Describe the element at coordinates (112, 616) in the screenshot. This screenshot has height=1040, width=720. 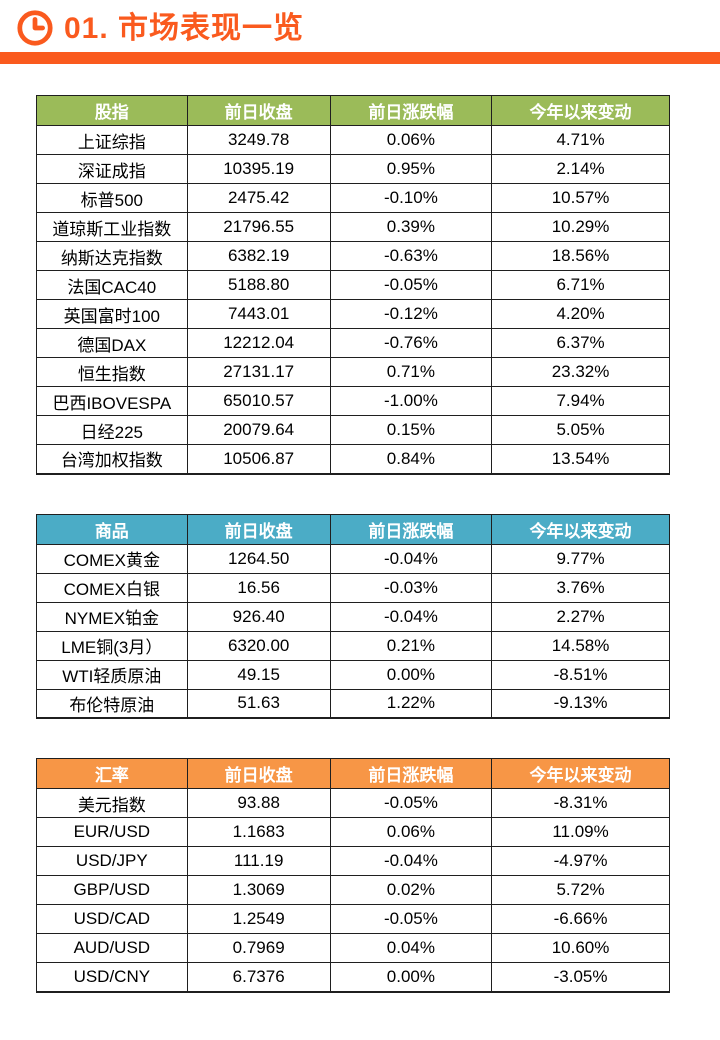
I see `cell: NYMEX铂金` at that location.